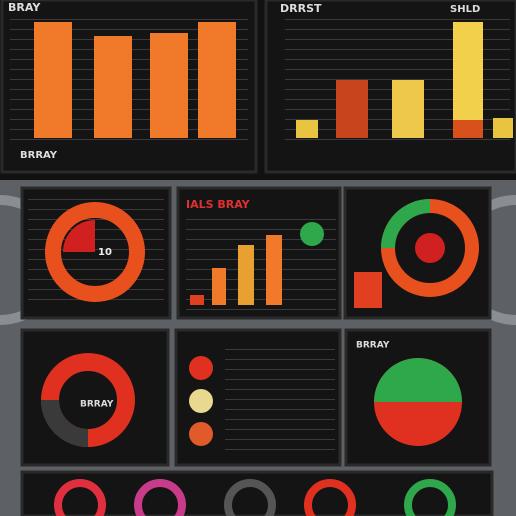 This screenshot has height=516, width=516. I want to click on panel, so click(257, 493).